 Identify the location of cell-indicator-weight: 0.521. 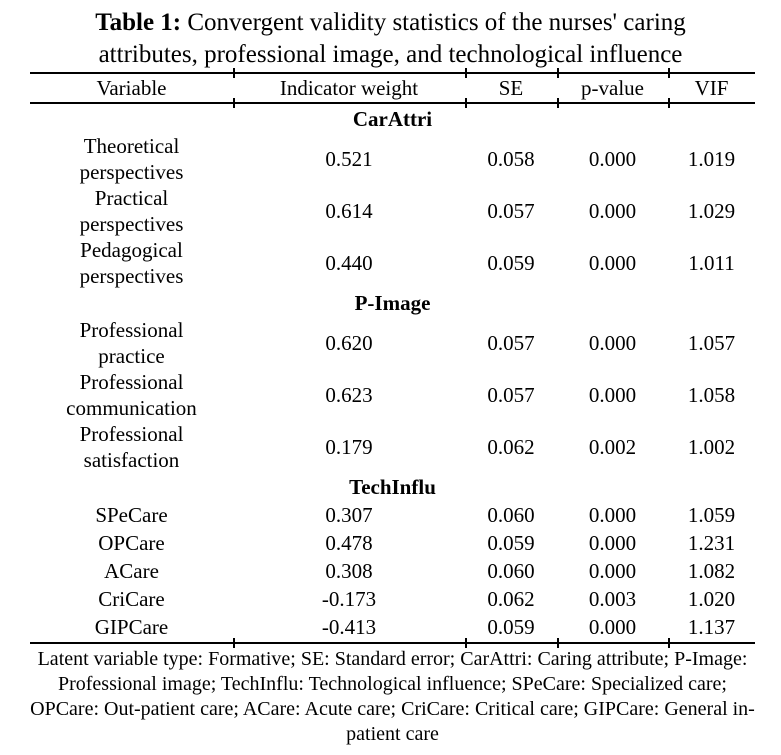
(349, 159).